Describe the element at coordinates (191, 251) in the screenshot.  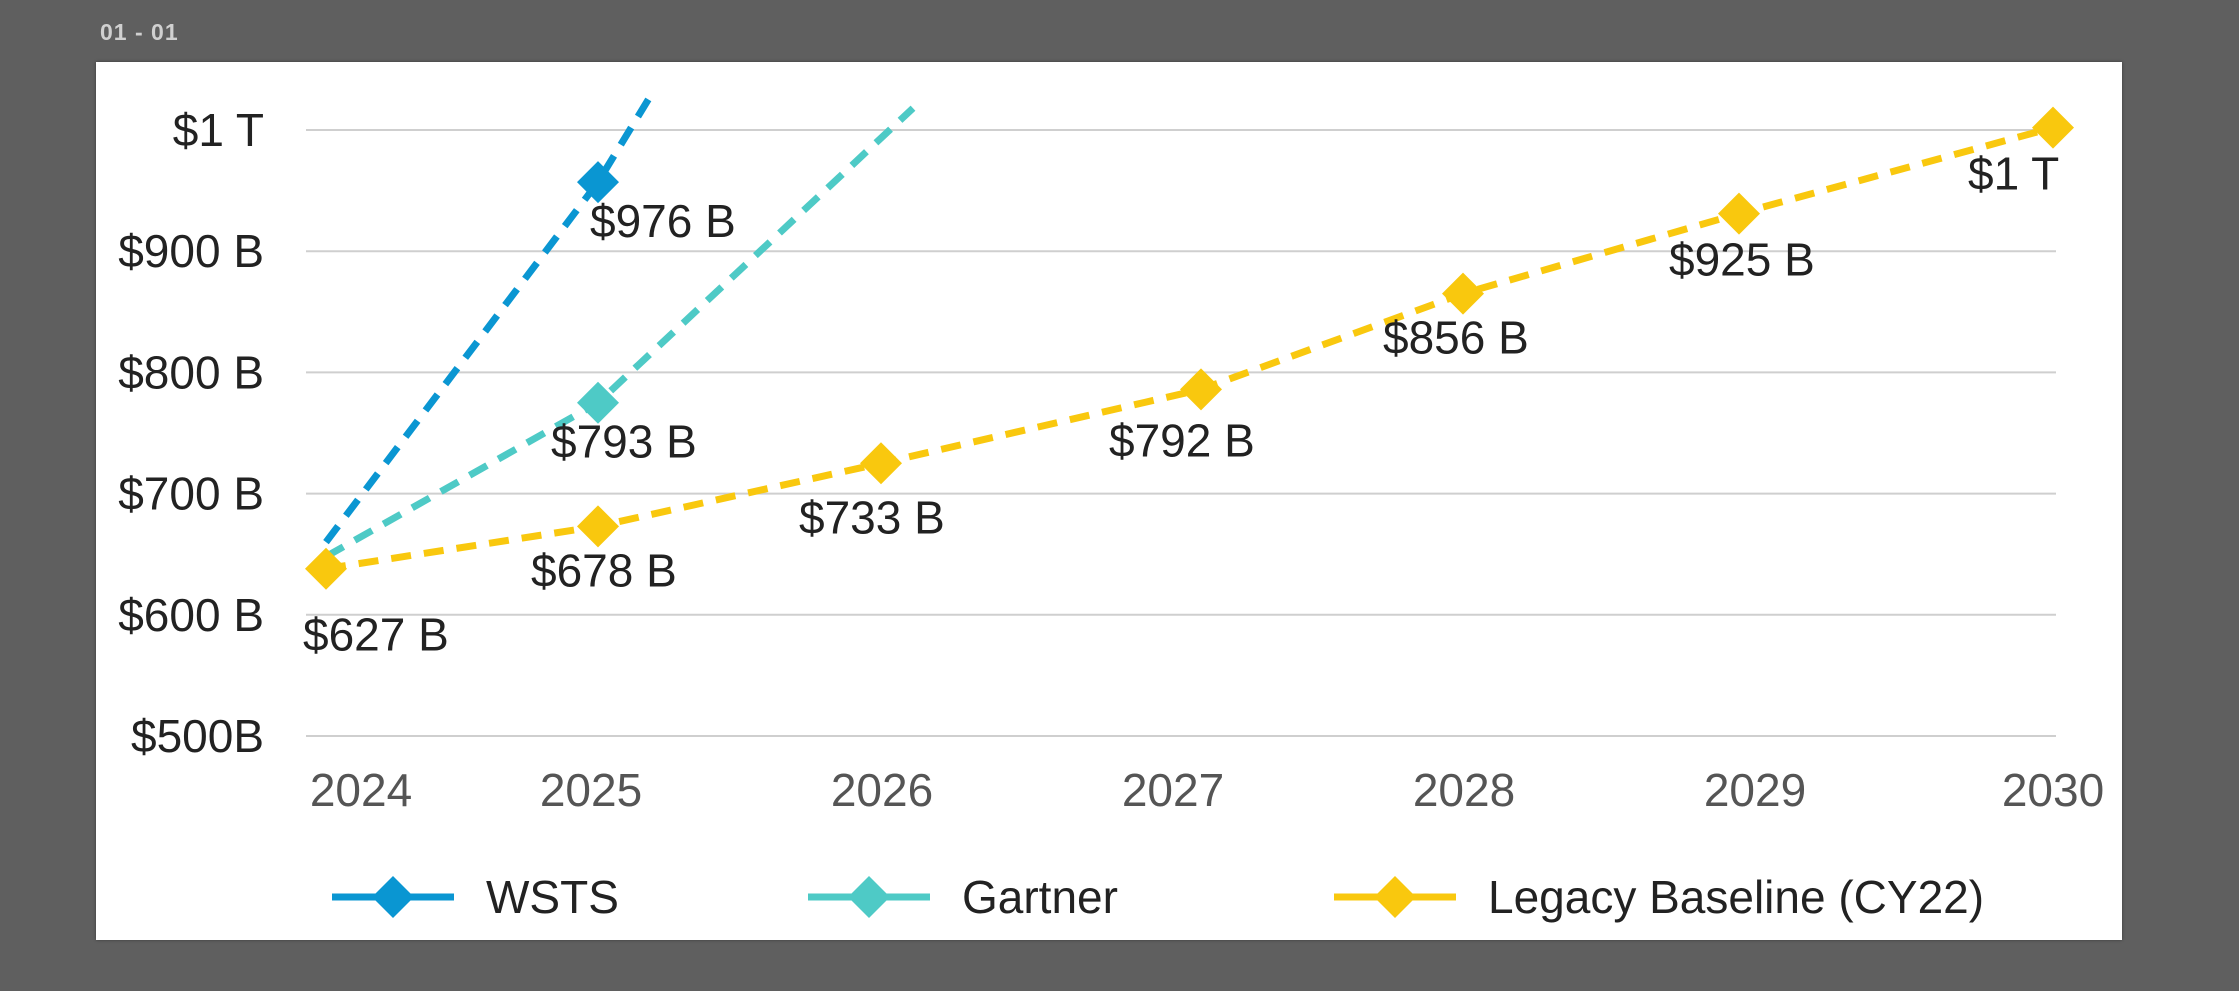
I see `y-tick-label: $900 B` at that location.